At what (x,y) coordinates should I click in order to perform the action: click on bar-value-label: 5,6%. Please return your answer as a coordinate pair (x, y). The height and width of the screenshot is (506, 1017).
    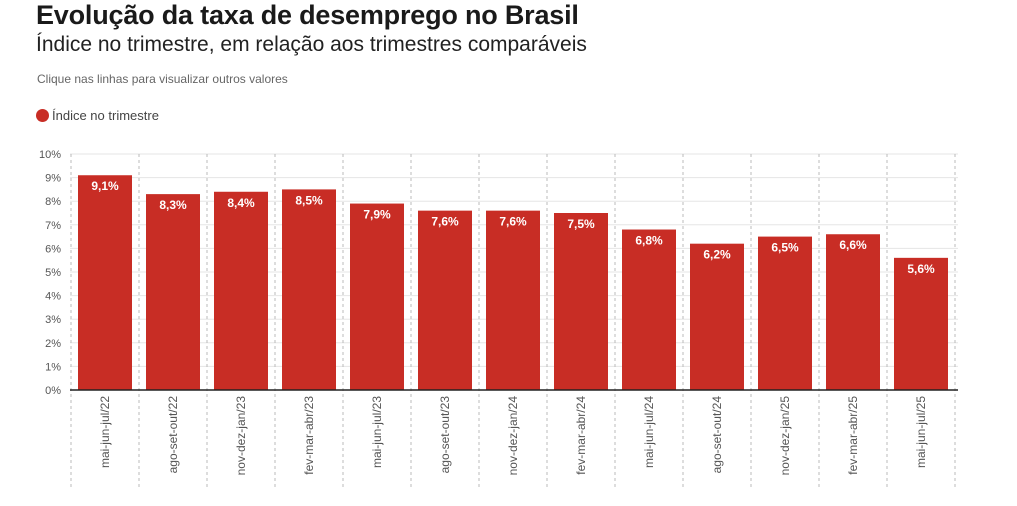
    Looking at the image, I should click on (921, 269).